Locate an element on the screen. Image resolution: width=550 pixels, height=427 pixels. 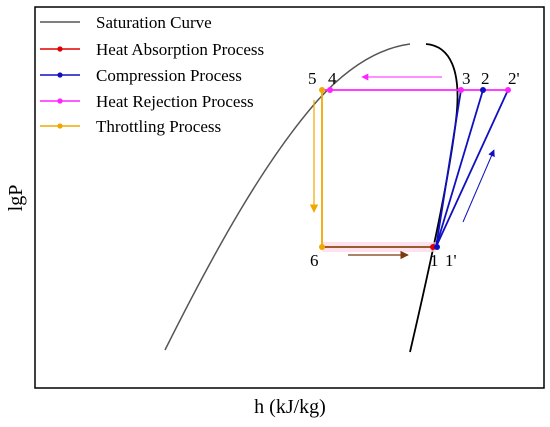
label-point-4: 4 is located at coordinates (332, 78).